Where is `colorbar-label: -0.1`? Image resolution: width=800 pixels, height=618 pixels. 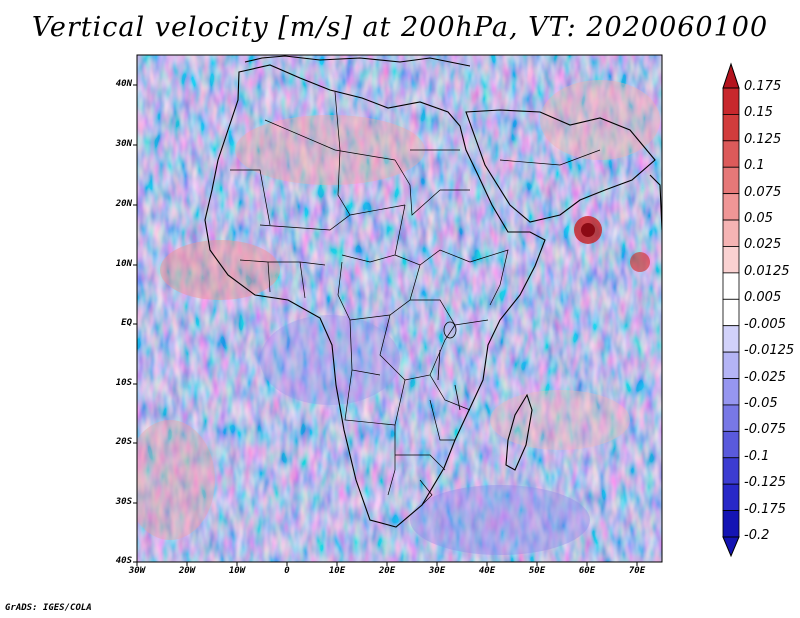
colorbar-label: -0.1 is located at coordinates (757, 456).